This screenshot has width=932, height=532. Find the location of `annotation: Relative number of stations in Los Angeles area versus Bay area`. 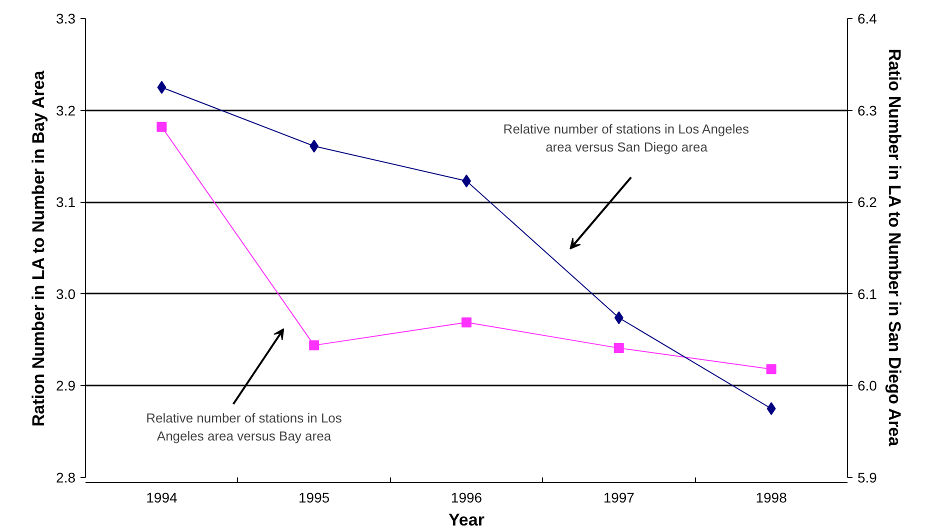

annotation: Relative number of stations in Los Angeles area versus Bay area is located at coordinates (244, 427).